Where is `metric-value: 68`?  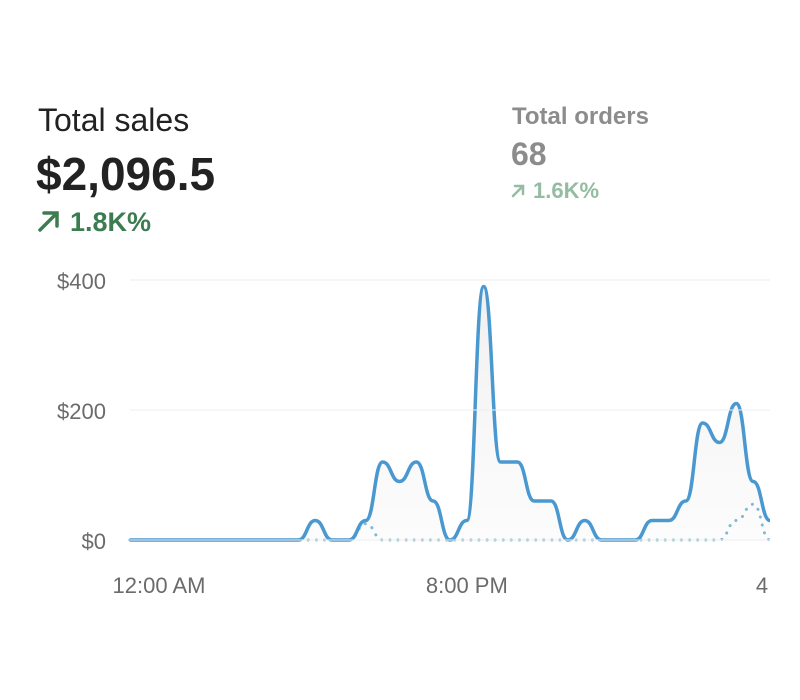
metric-value: 68 is located at coordinates (529, 154).